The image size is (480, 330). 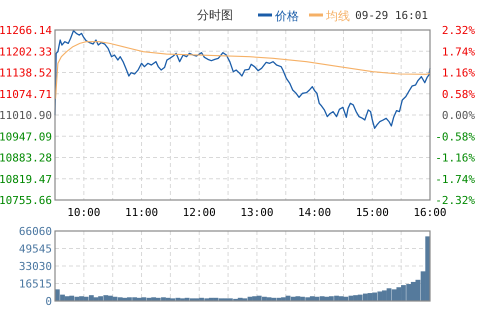 I want to click on legend-label: 均线, so click(x=337, y=16).